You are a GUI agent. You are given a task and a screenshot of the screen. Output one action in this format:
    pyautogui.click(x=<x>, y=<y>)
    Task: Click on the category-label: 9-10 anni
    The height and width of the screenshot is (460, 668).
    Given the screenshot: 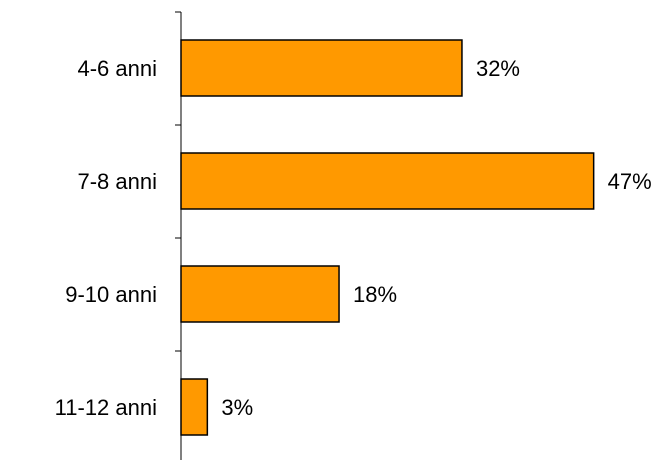 What is the action you would take?
    pyautogui.click(x=111, y=294)
    